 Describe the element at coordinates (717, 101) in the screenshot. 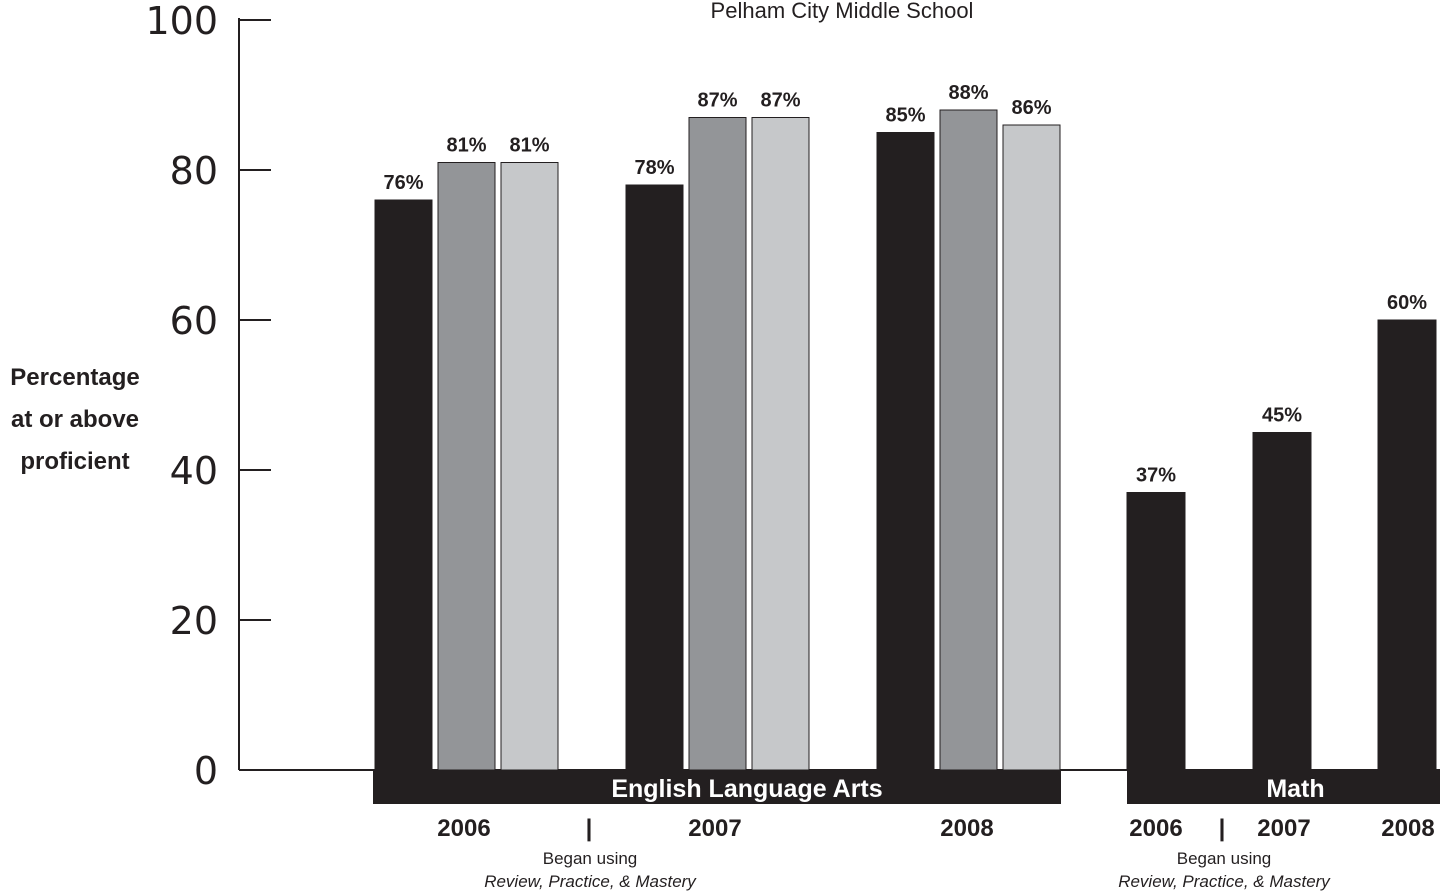

I see `data-label-english-language-arts-2007-2: 87%` at that location.